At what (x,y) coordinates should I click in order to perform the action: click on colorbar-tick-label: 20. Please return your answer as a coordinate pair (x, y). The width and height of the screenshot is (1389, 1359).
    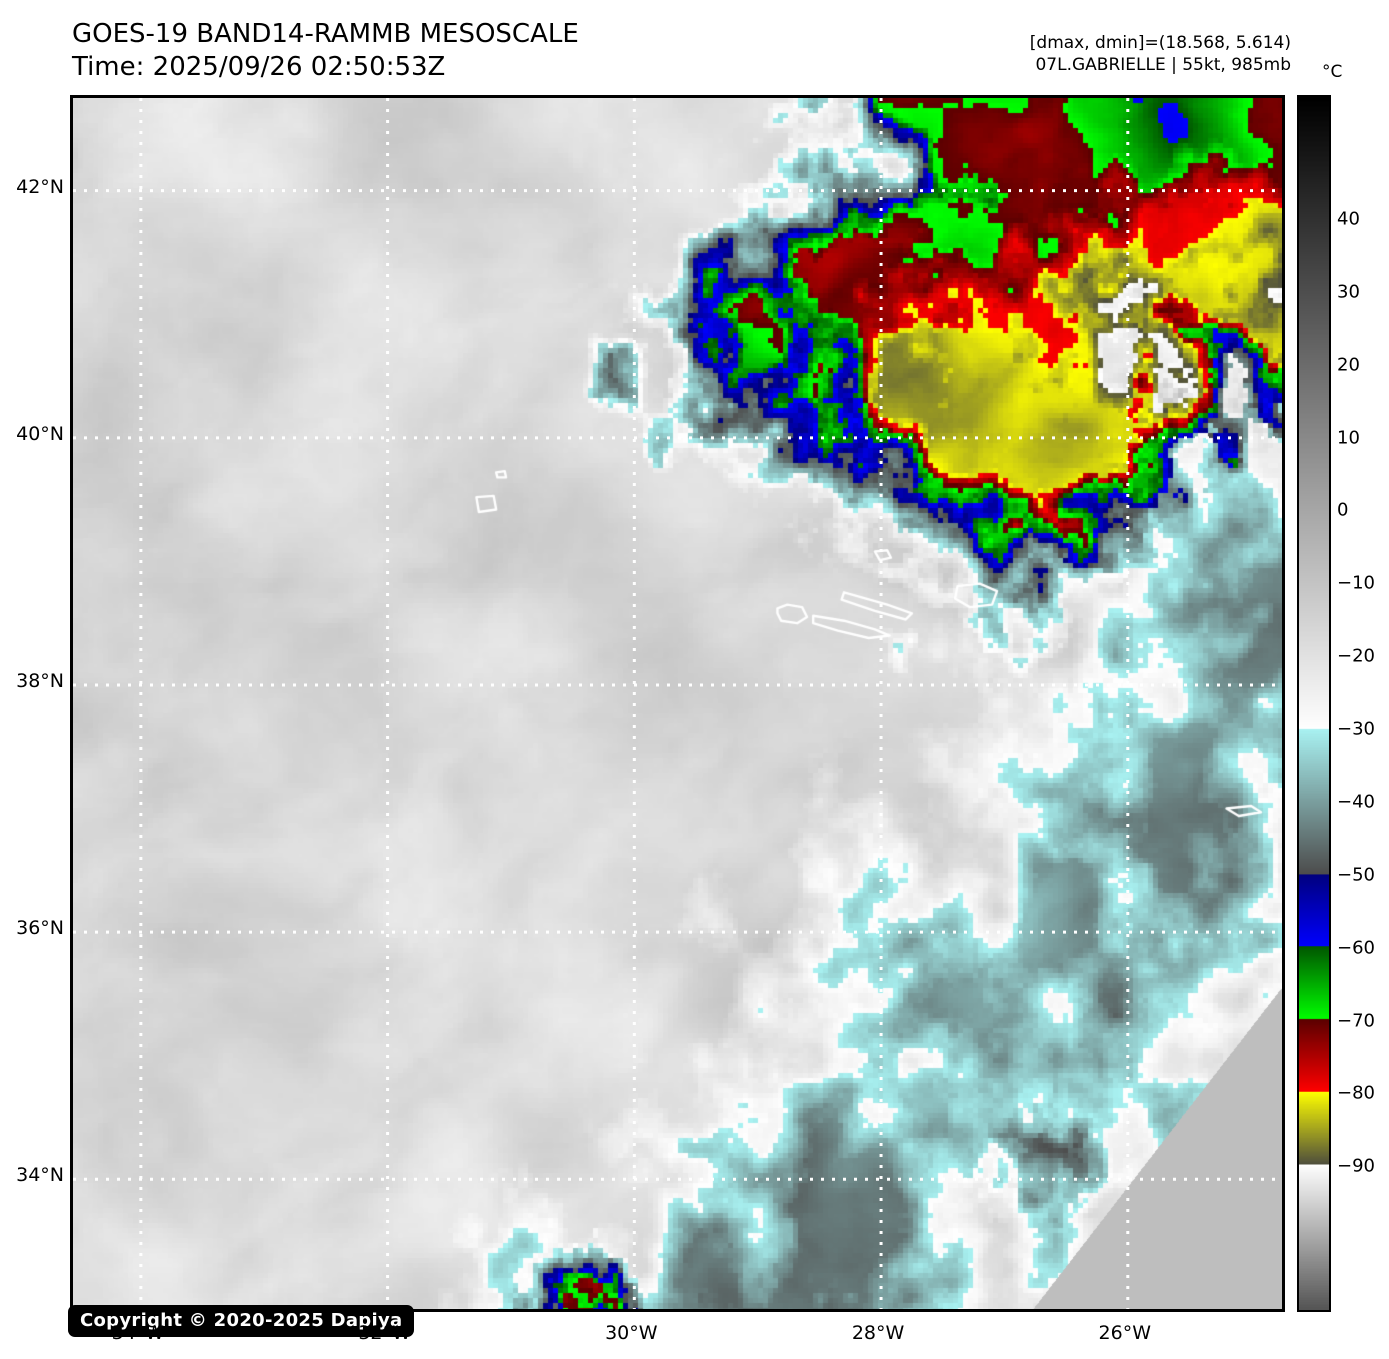
    Looking at the image, I should click on (1348, 365).